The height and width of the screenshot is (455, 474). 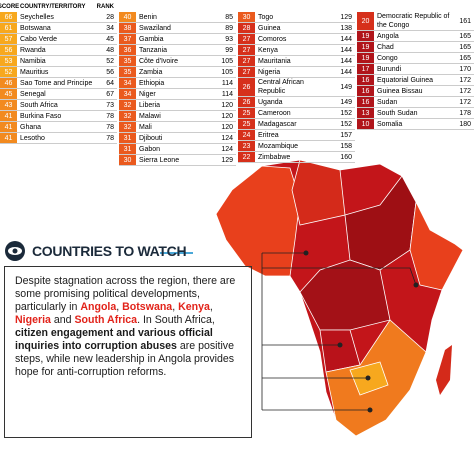 I want to click on score-cell: 61, so click(x=8, y=28).